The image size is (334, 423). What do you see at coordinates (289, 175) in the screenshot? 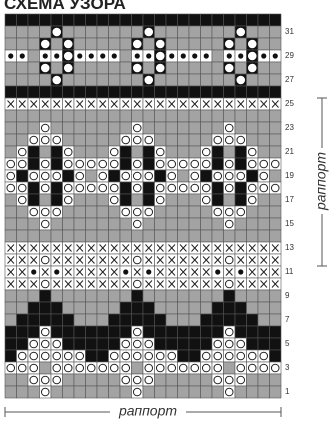
I see `row-number: 19` at bounding box center [289, 175].